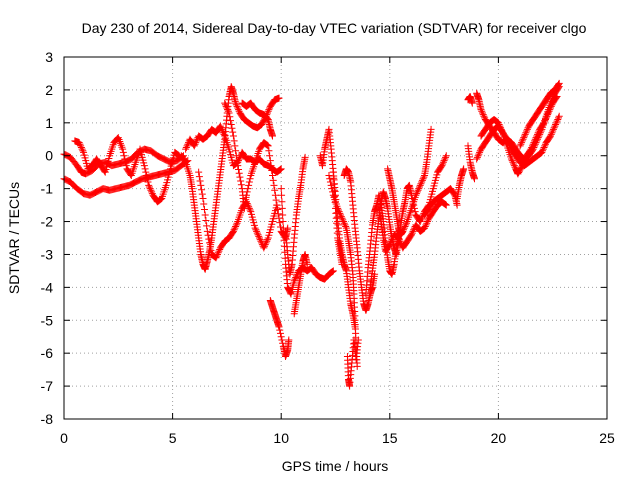 Image resolution: width=640 pixels, height=480 pixels. I want to click on y-tick-label: -5, so click(47, 320).